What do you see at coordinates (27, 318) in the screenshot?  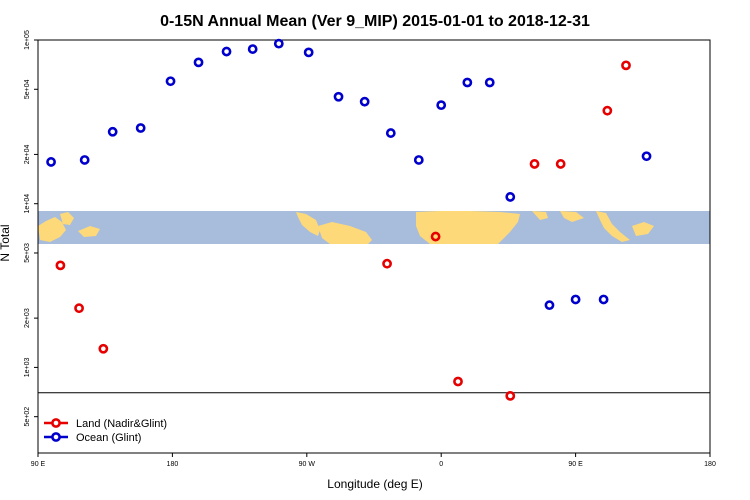 I see `y-tick-label: 2e+03` at bounding box center [27, 318].